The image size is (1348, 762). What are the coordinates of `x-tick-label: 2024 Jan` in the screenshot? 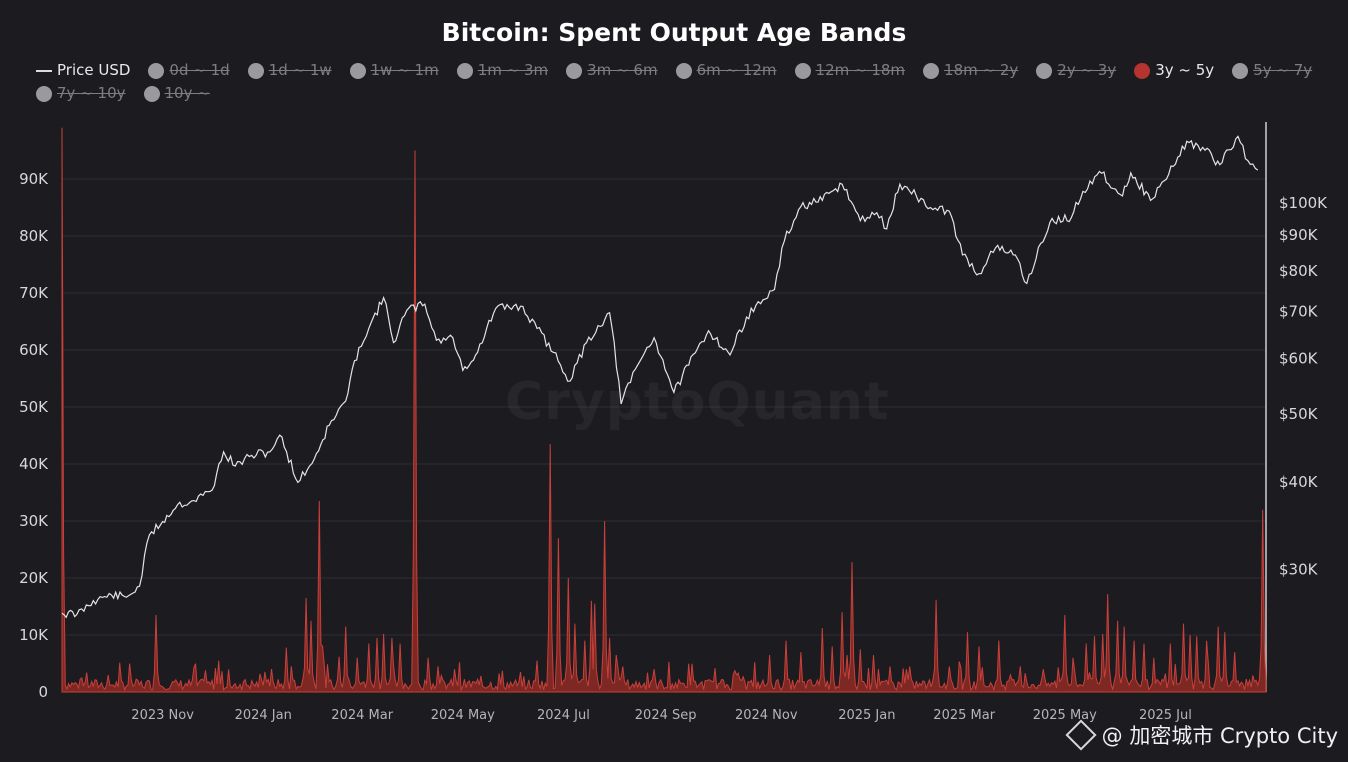 It's located at (263, 715).